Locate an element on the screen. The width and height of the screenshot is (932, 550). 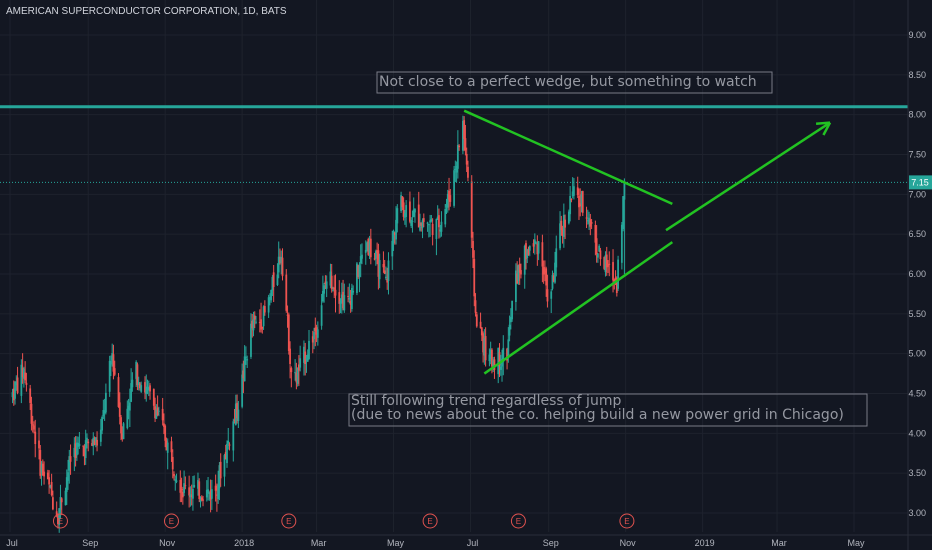
x-tick-label: Jul is located at coordinates (12, 543).